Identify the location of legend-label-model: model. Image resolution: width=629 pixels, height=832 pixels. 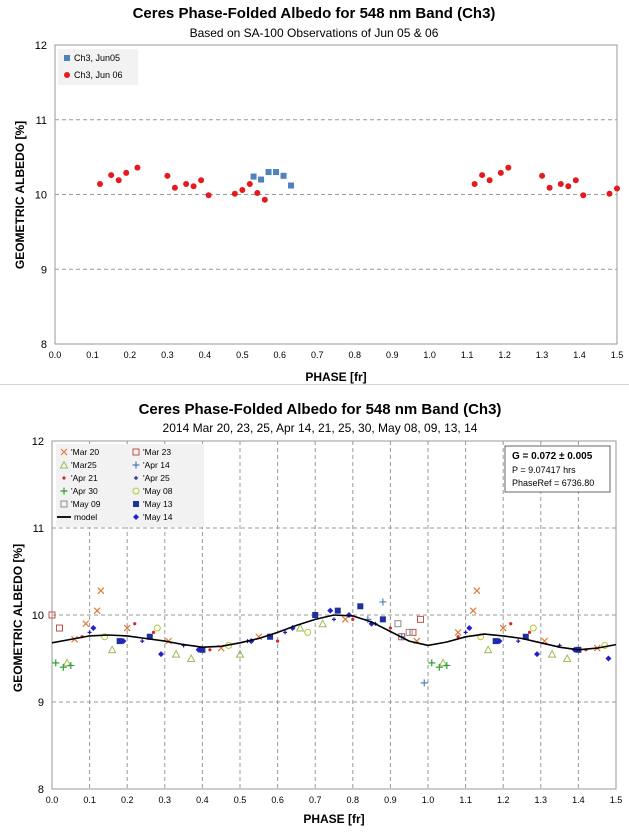
(85, 517).